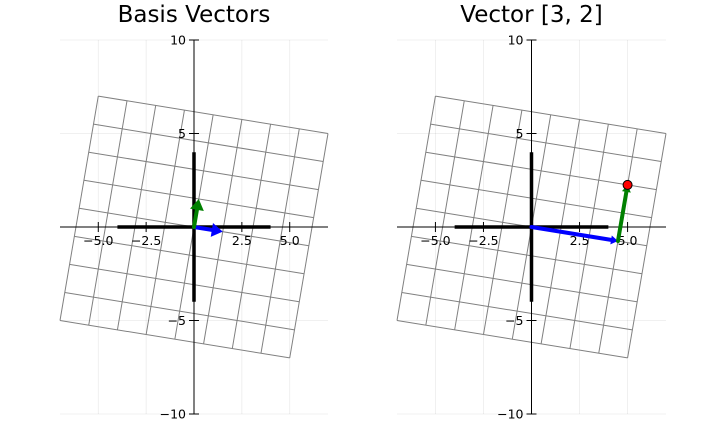 The height and width of the screenshot is (438, 716). Describe the element at coordinates (531, 15) in the screenshot. I see `chart-title: Vector [3, 2]` at that location.